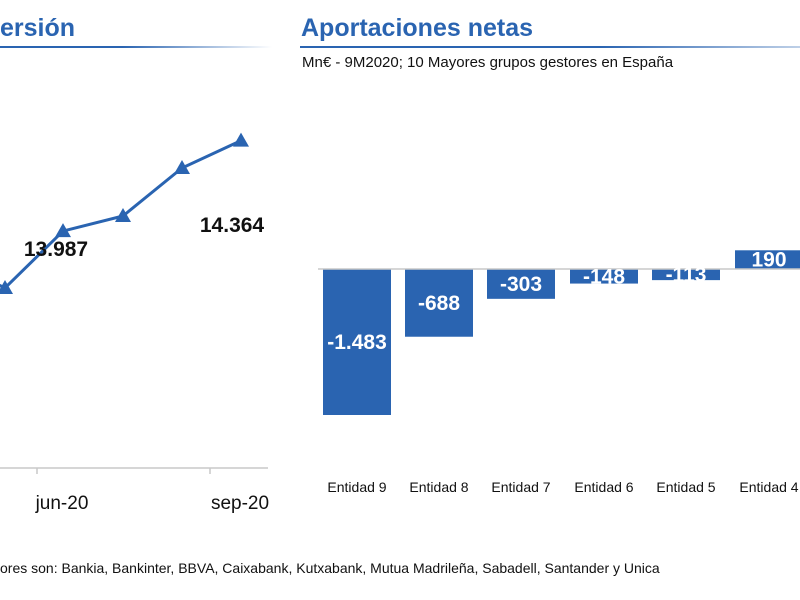 This screenshot has width=800, height=600. I want to click on bar-data-label: 190, so click(768, 260).